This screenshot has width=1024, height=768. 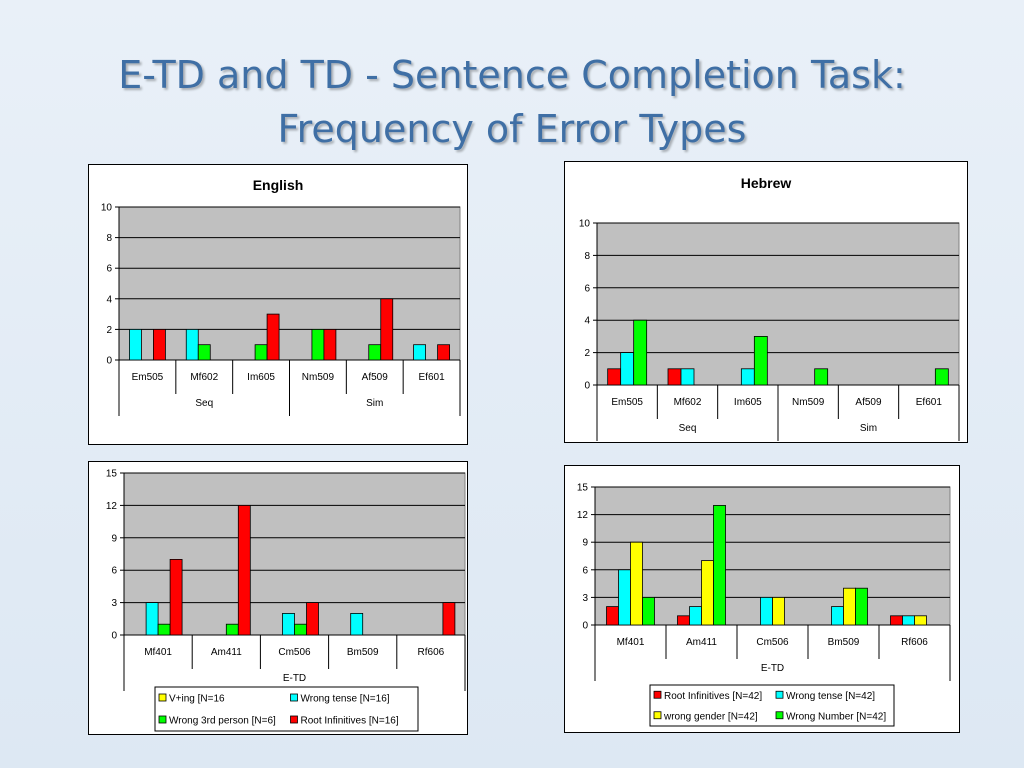 I want to click on chart-title: Hebrew, so click(x=766, y=183).